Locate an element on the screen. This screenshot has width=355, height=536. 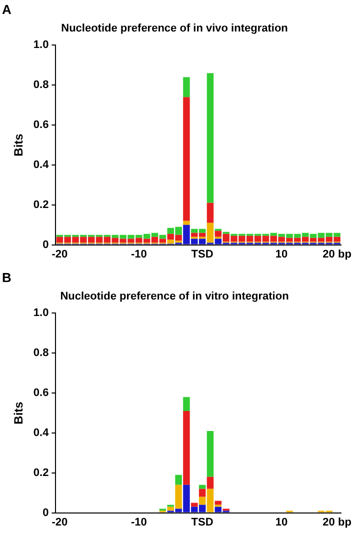
text: A is located at coordinates (7, 10).